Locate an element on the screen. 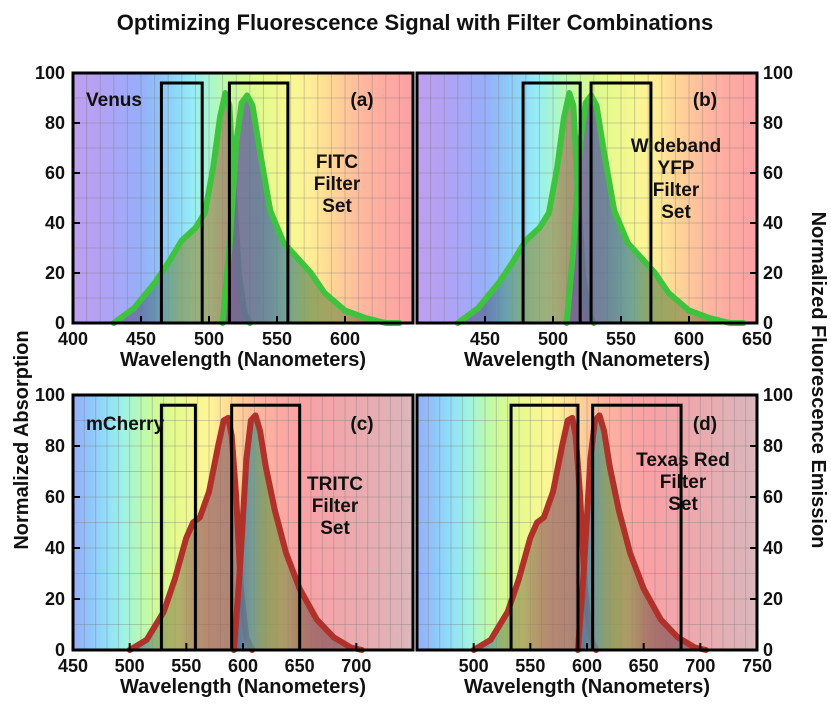  dye-name: mCherry is located at coordinates (125, 424).